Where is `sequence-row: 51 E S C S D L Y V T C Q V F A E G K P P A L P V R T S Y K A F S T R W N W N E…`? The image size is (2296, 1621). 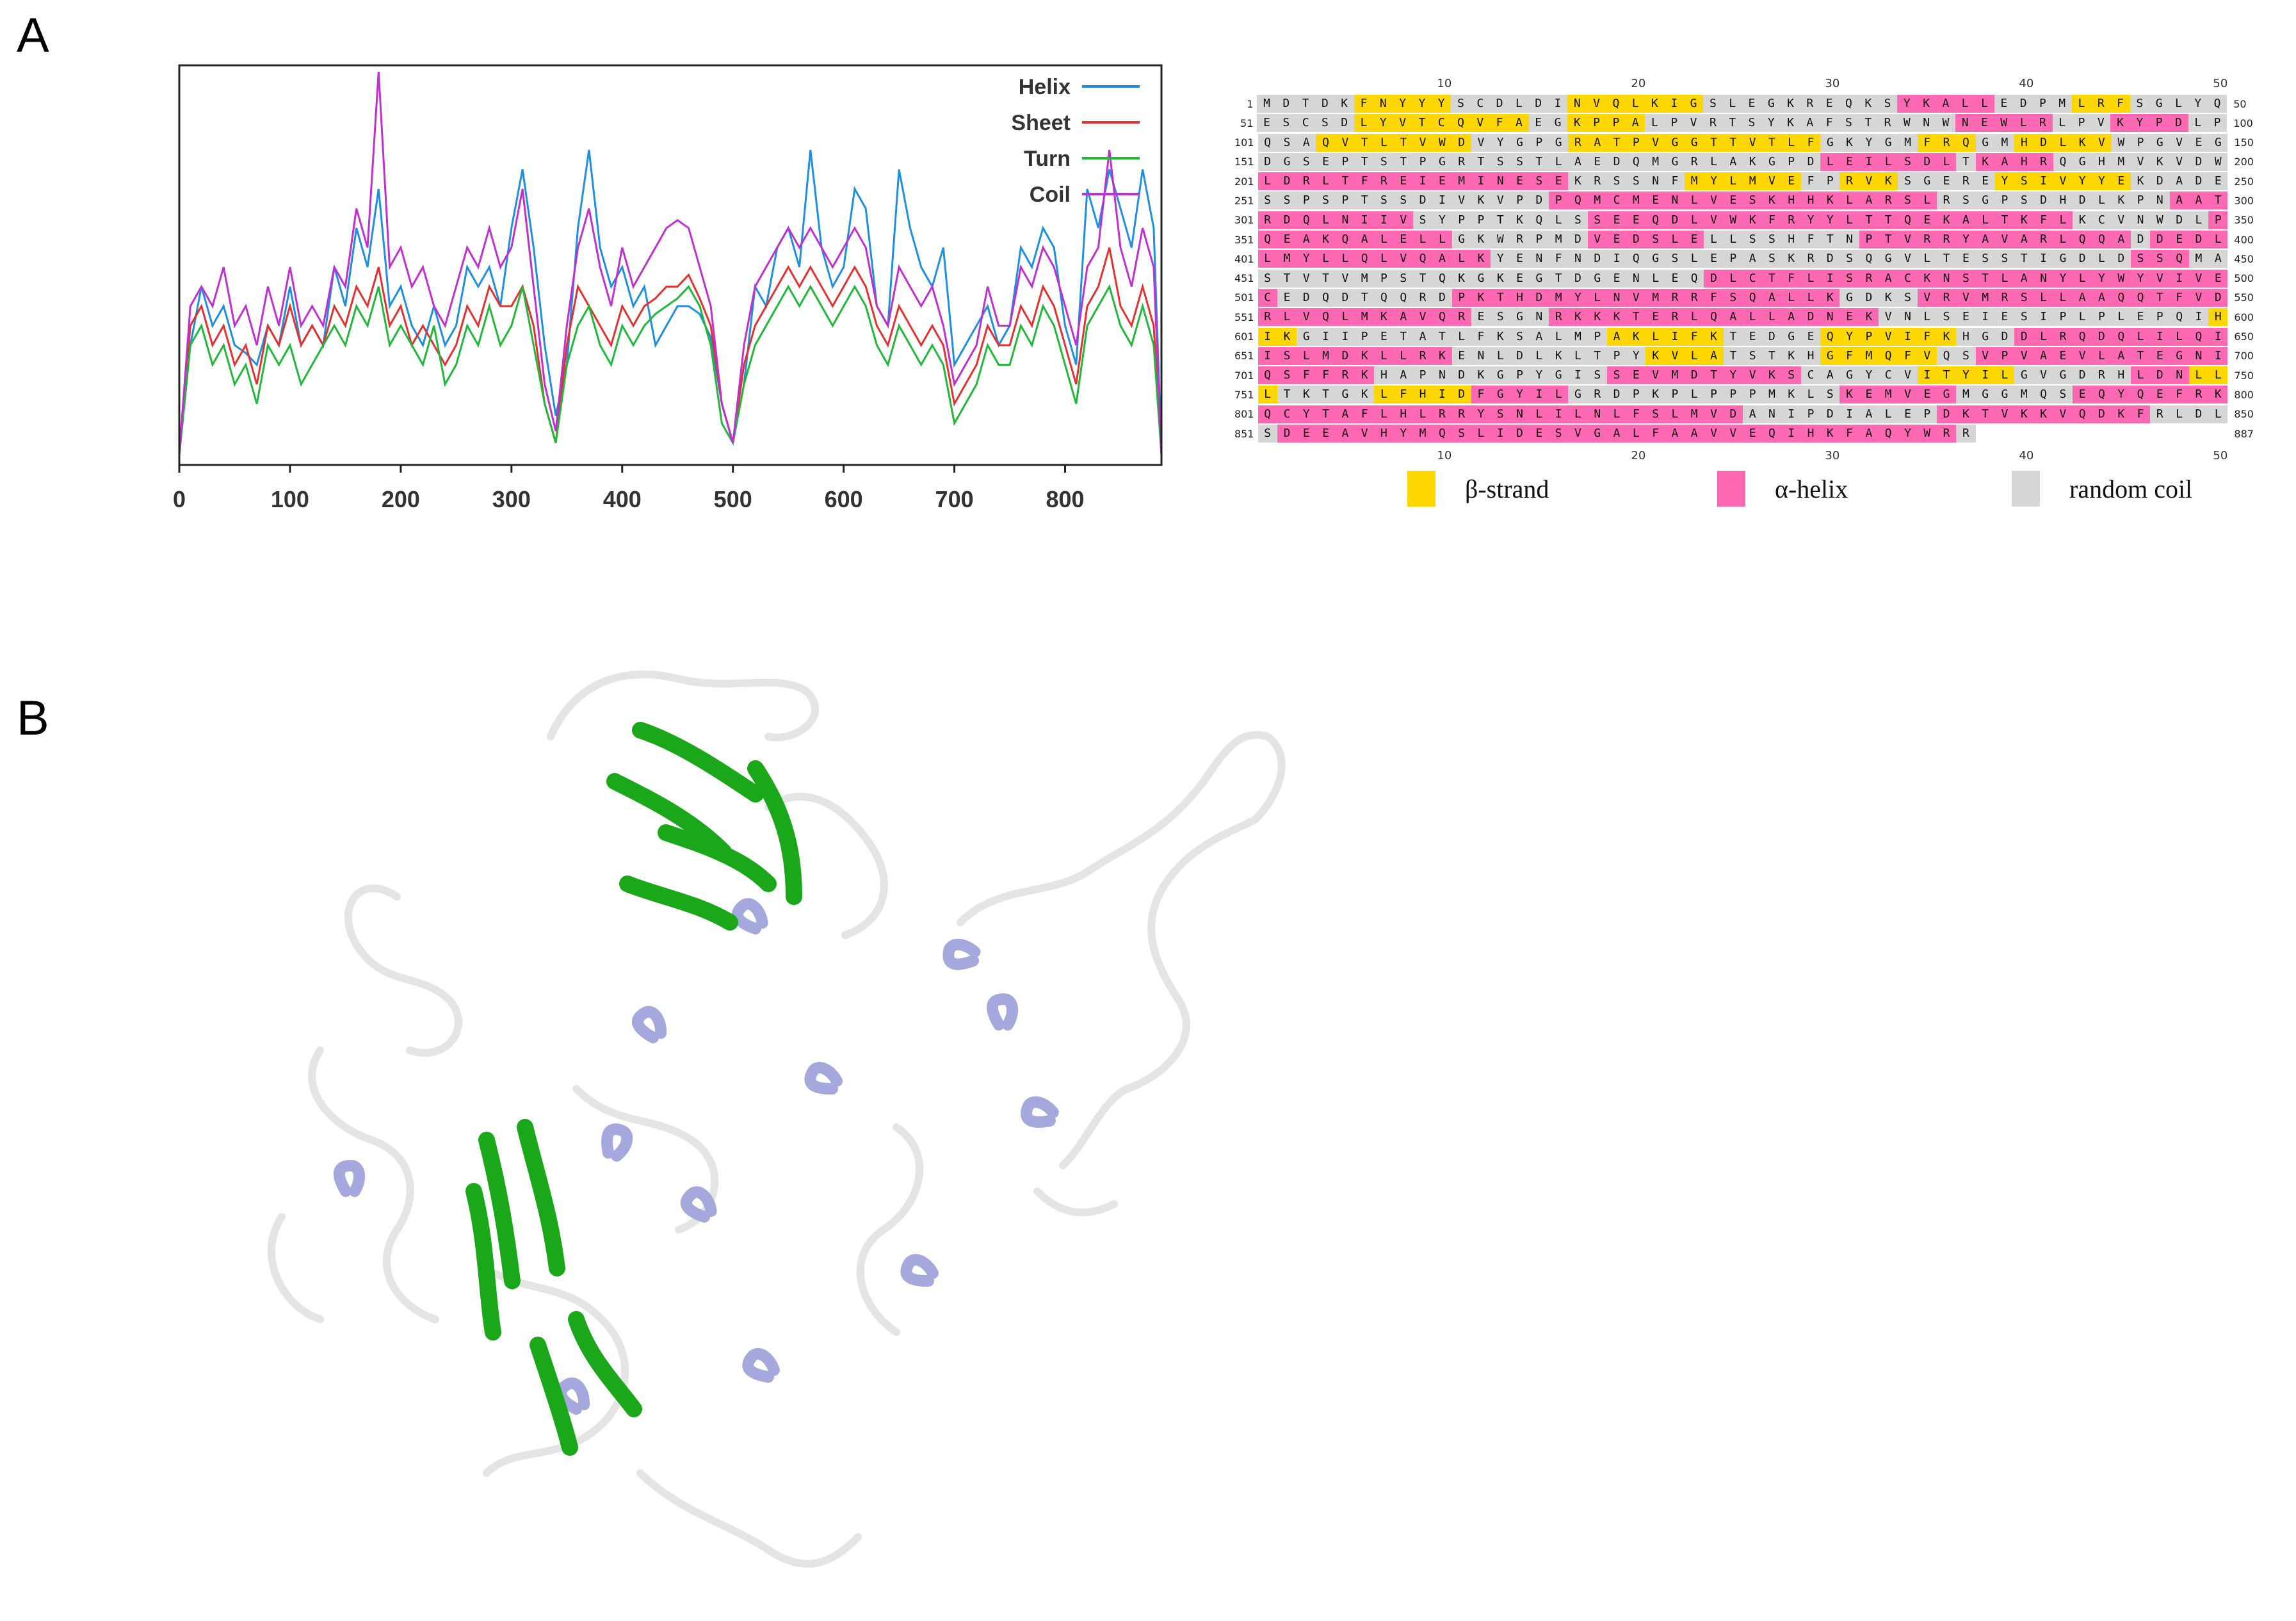 sequence-row: 51 E S C S D L Y V T C Q V F A E G K P P A L P V R T S Y K A F S T R W N W N E… is located at coordinates (1746, 123).